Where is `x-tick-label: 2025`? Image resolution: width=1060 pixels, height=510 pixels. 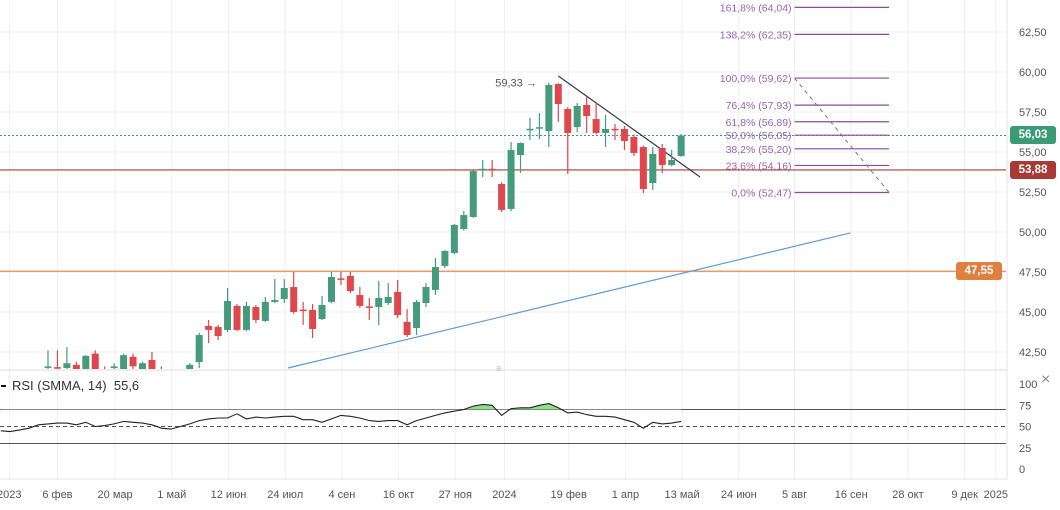
x-tick-label: 2025 is located at coordinates (996, 495).